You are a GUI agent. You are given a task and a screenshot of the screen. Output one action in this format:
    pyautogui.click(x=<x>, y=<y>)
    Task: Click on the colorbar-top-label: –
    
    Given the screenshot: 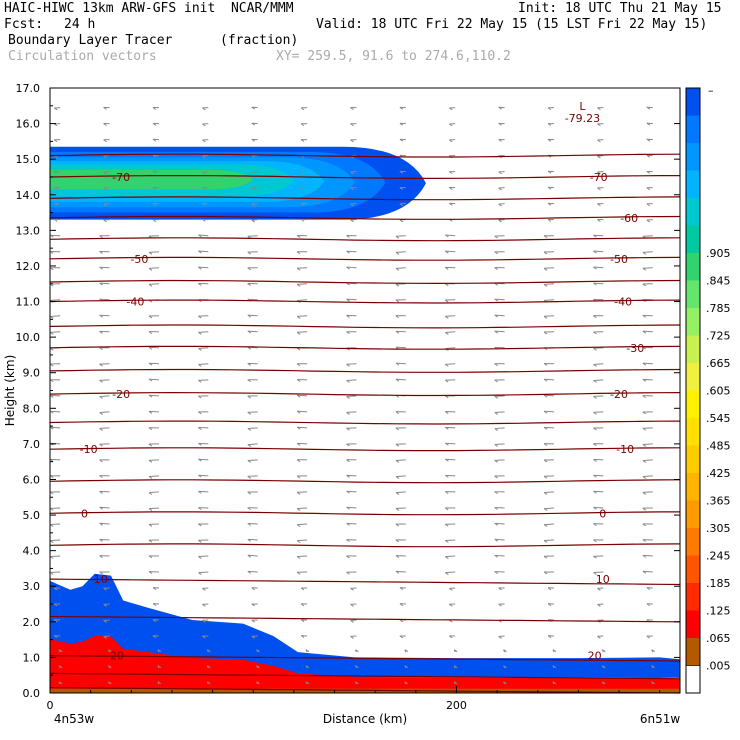 What is the action you would take?
    pyautogui.click(x=711, y=90)
    